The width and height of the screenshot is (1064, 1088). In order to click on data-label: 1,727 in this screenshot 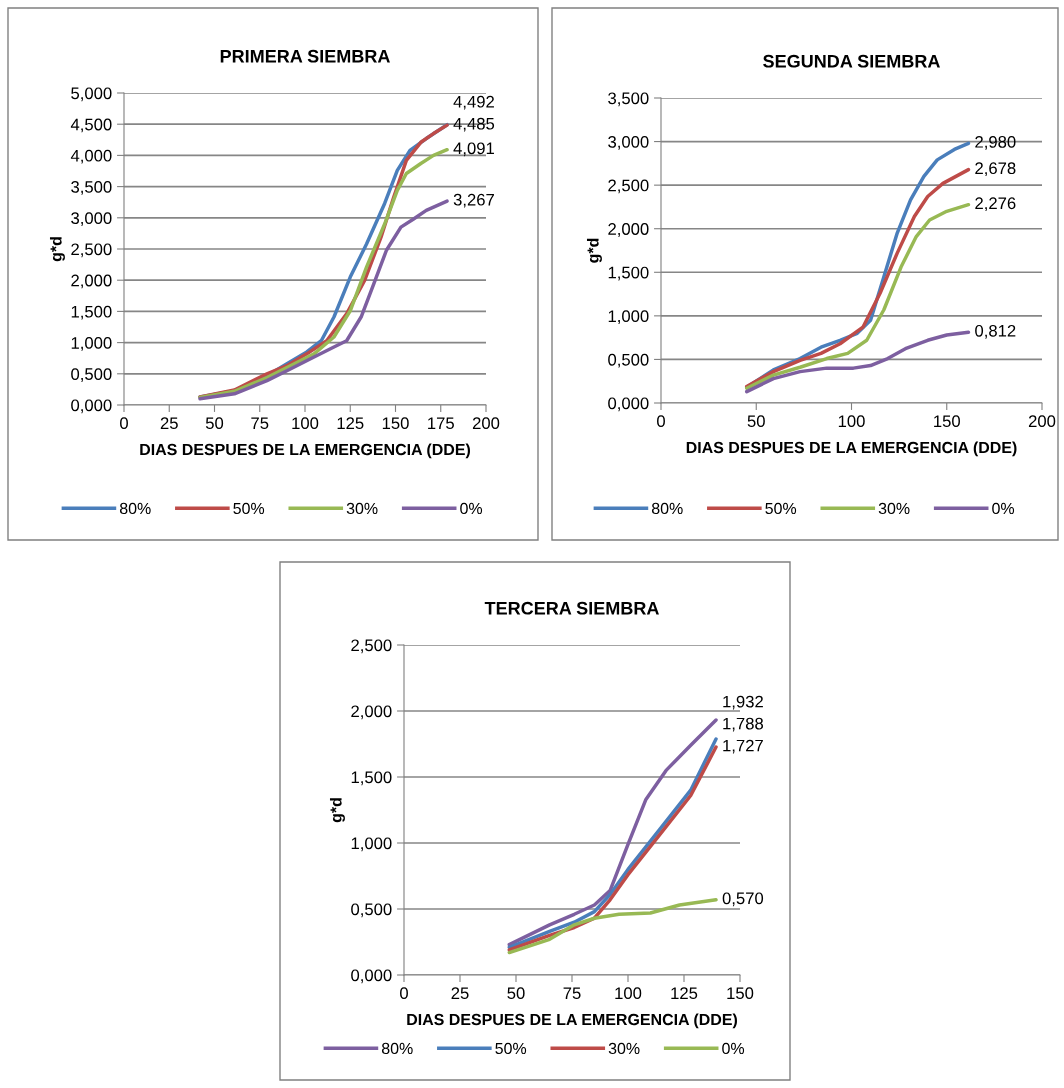, I will do `click(743, 746)`.